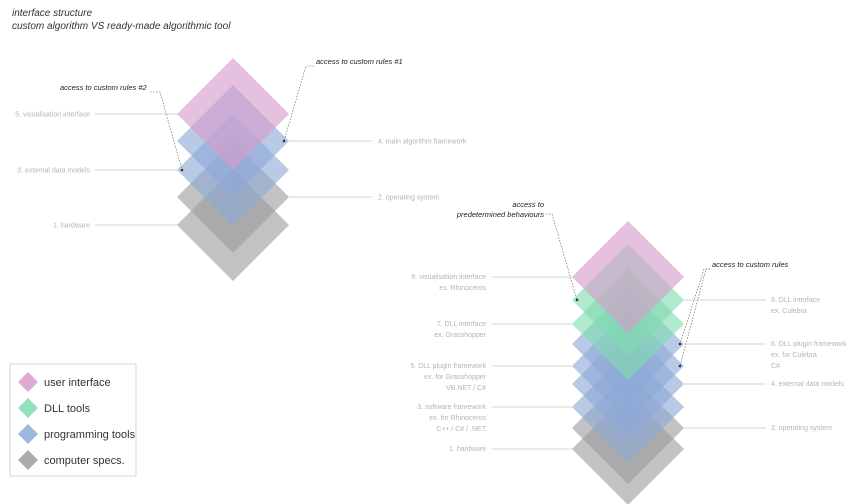 The width and height of the screenshot is (857, 504). I want to click on legend-swatch-computer-specs, so click(28, 460).